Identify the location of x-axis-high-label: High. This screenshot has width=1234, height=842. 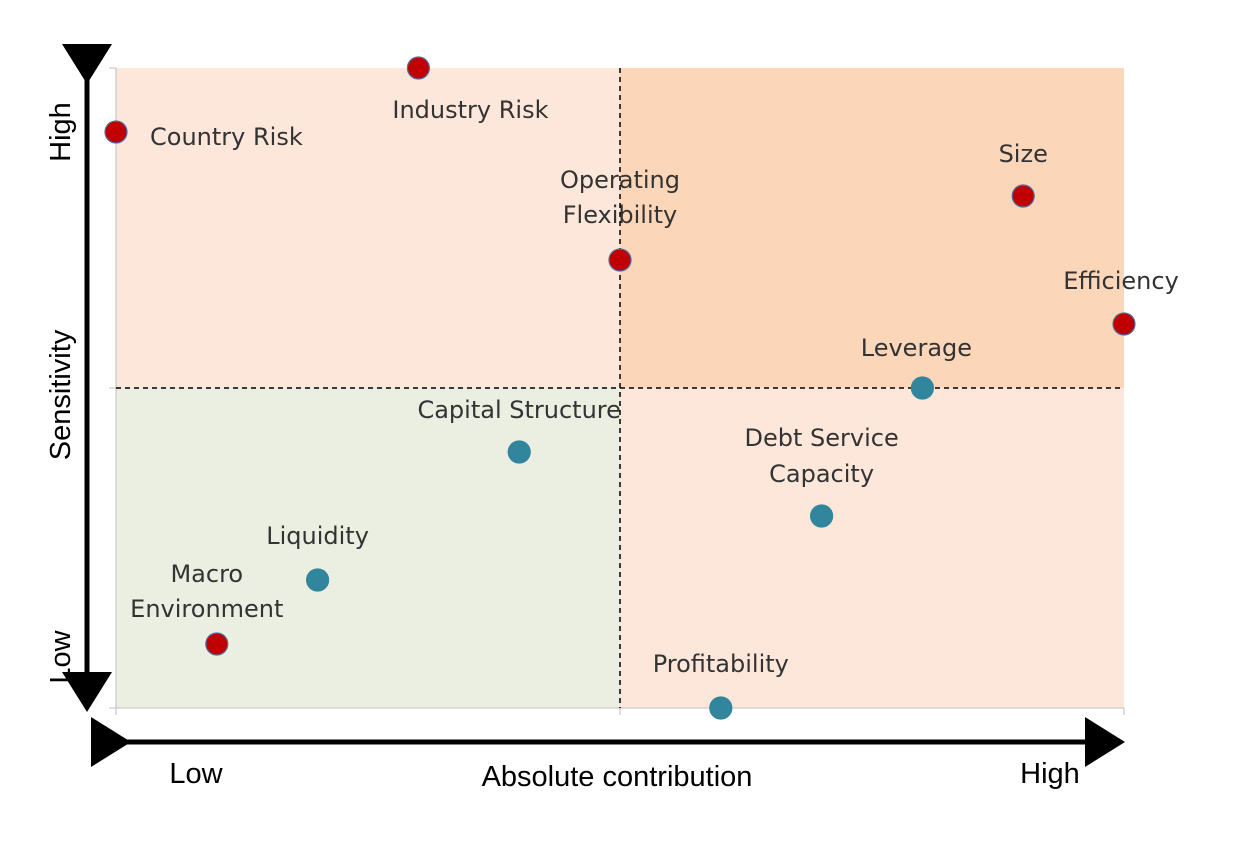
(1050, 774).